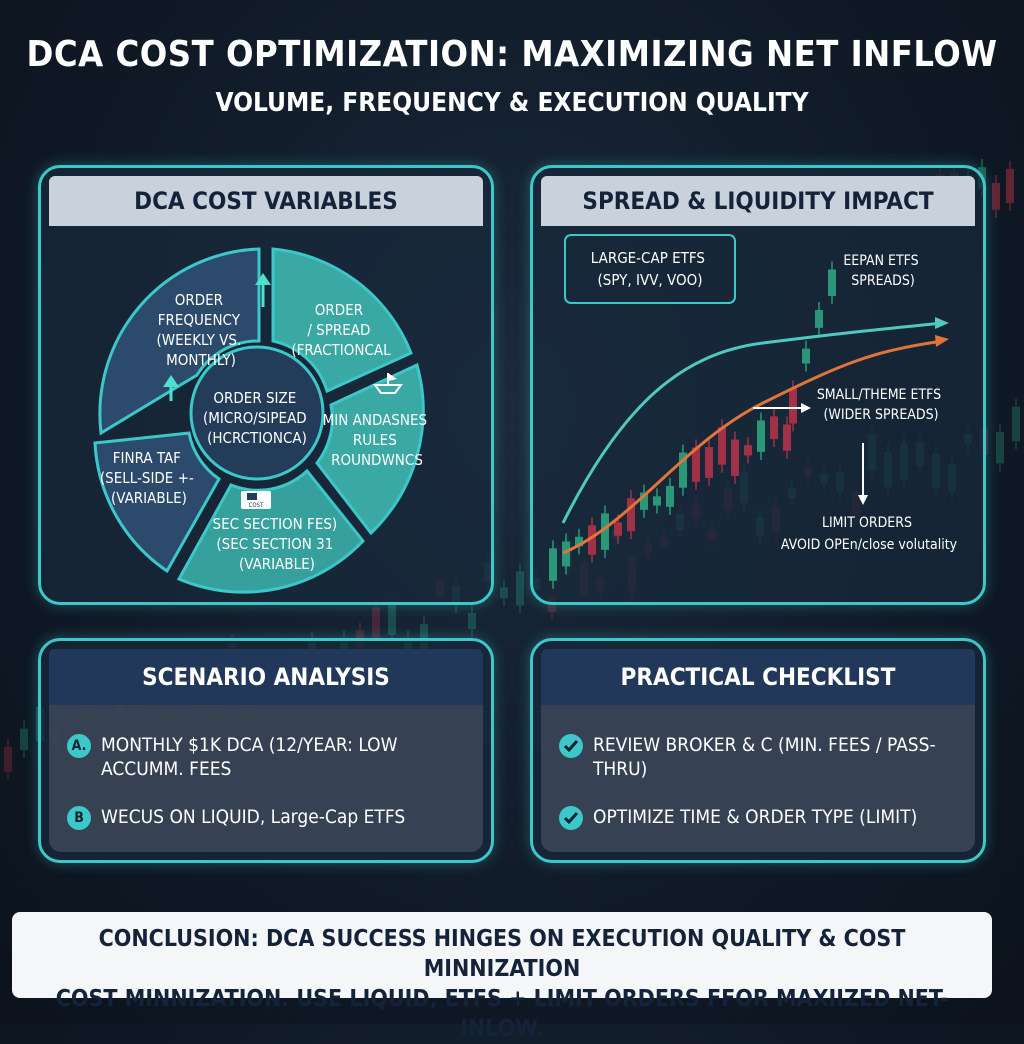  I want to click on inner-candlesticks, so click(692, 425).